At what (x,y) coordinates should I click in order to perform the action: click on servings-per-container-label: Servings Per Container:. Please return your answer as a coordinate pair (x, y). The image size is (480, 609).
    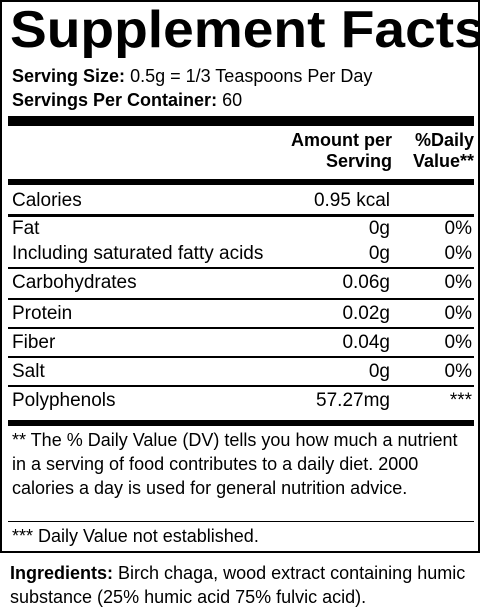
    Looking at the image, I should click on (115, 100).